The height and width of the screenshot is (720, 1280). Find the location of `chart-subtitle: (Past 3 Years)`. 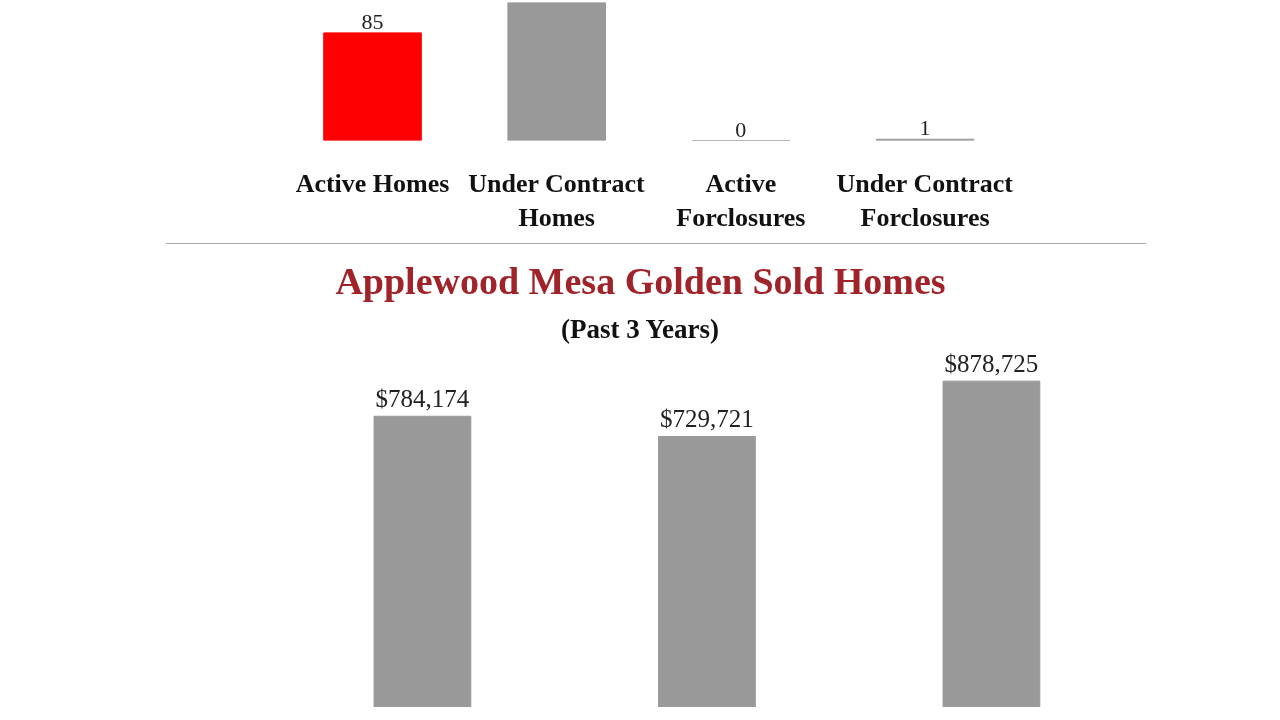

chart-subtitle: (Past 3 Years) is located at coordinates (640, 328).